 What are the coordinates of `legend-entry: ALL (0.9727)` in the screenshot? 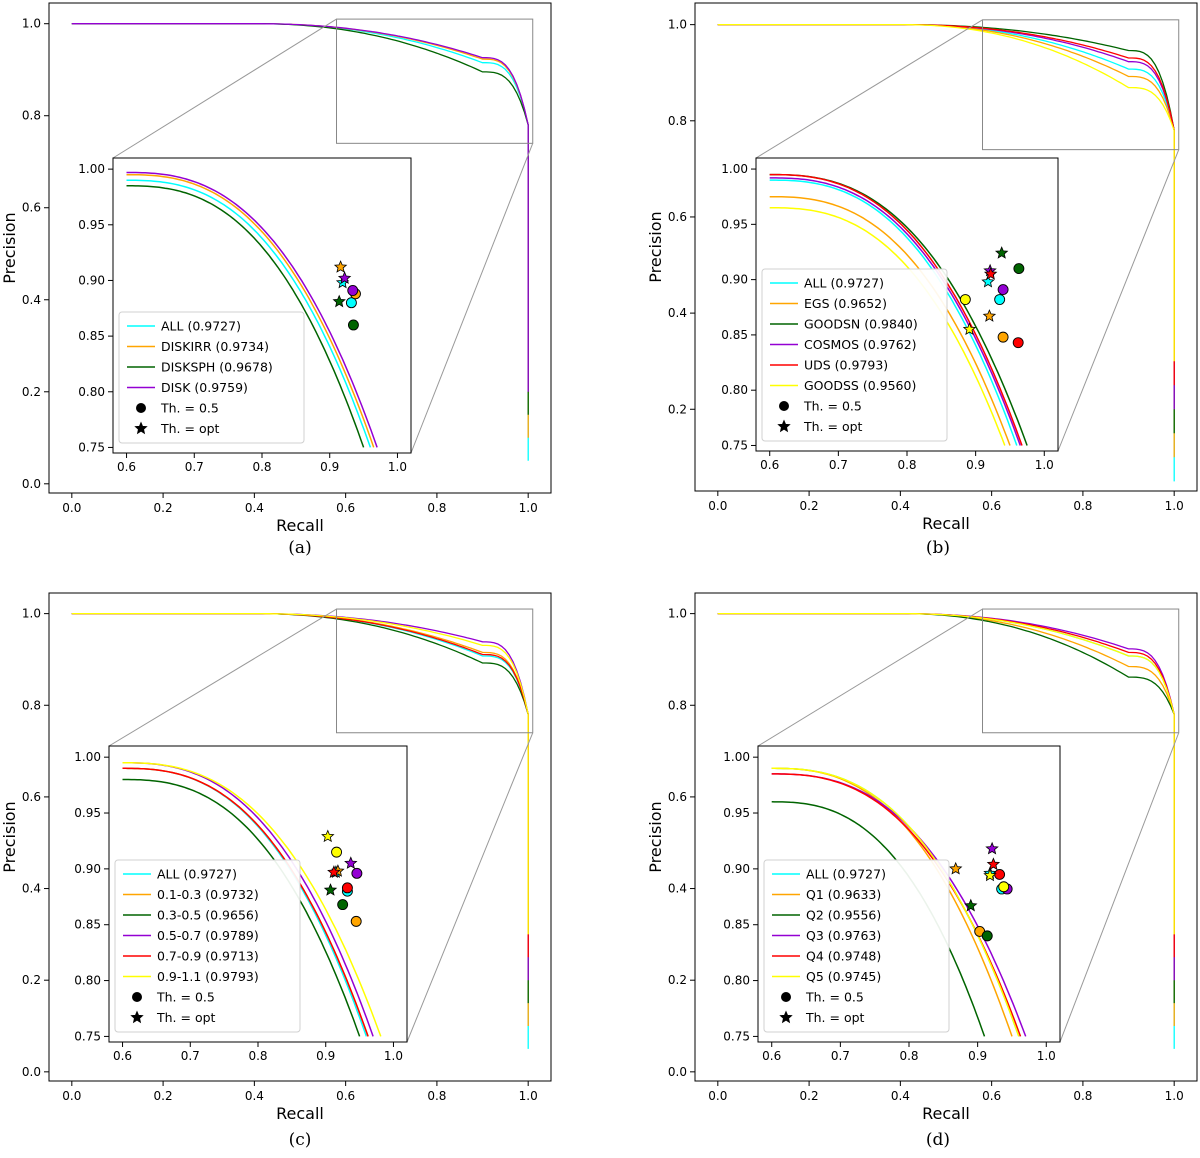 It's located at (846, 874).